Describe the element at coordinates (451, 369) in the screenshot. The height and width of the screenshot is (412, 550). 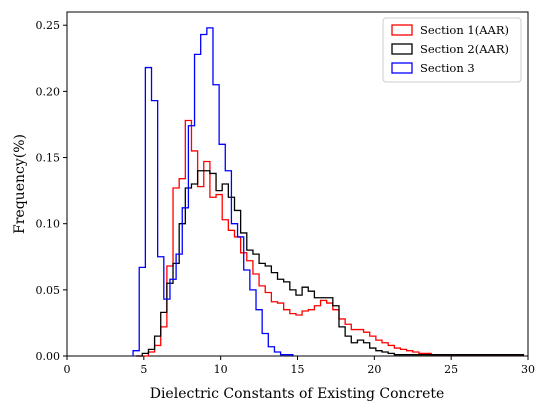
I see `x-tick-label: 25` at that location.